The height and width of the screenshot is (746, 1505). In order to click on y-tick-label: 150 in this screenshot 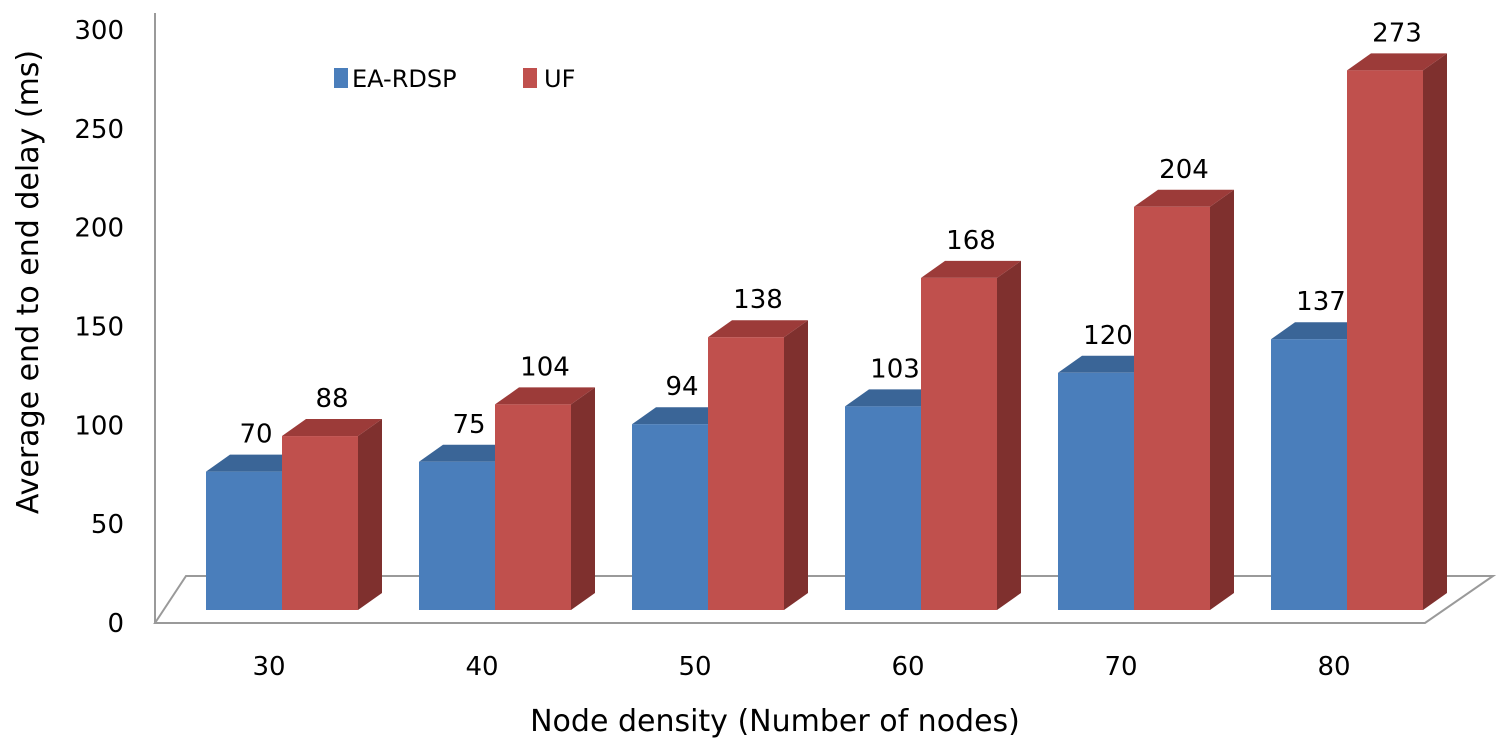, I will do `click(99, 328)`.